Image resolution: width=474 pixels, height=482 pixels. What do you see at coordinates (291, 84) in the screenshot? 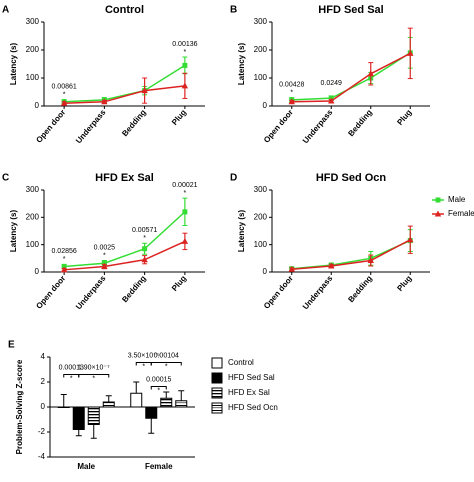
I see `annotation: 0.00428` at bounding box center [291, 84].